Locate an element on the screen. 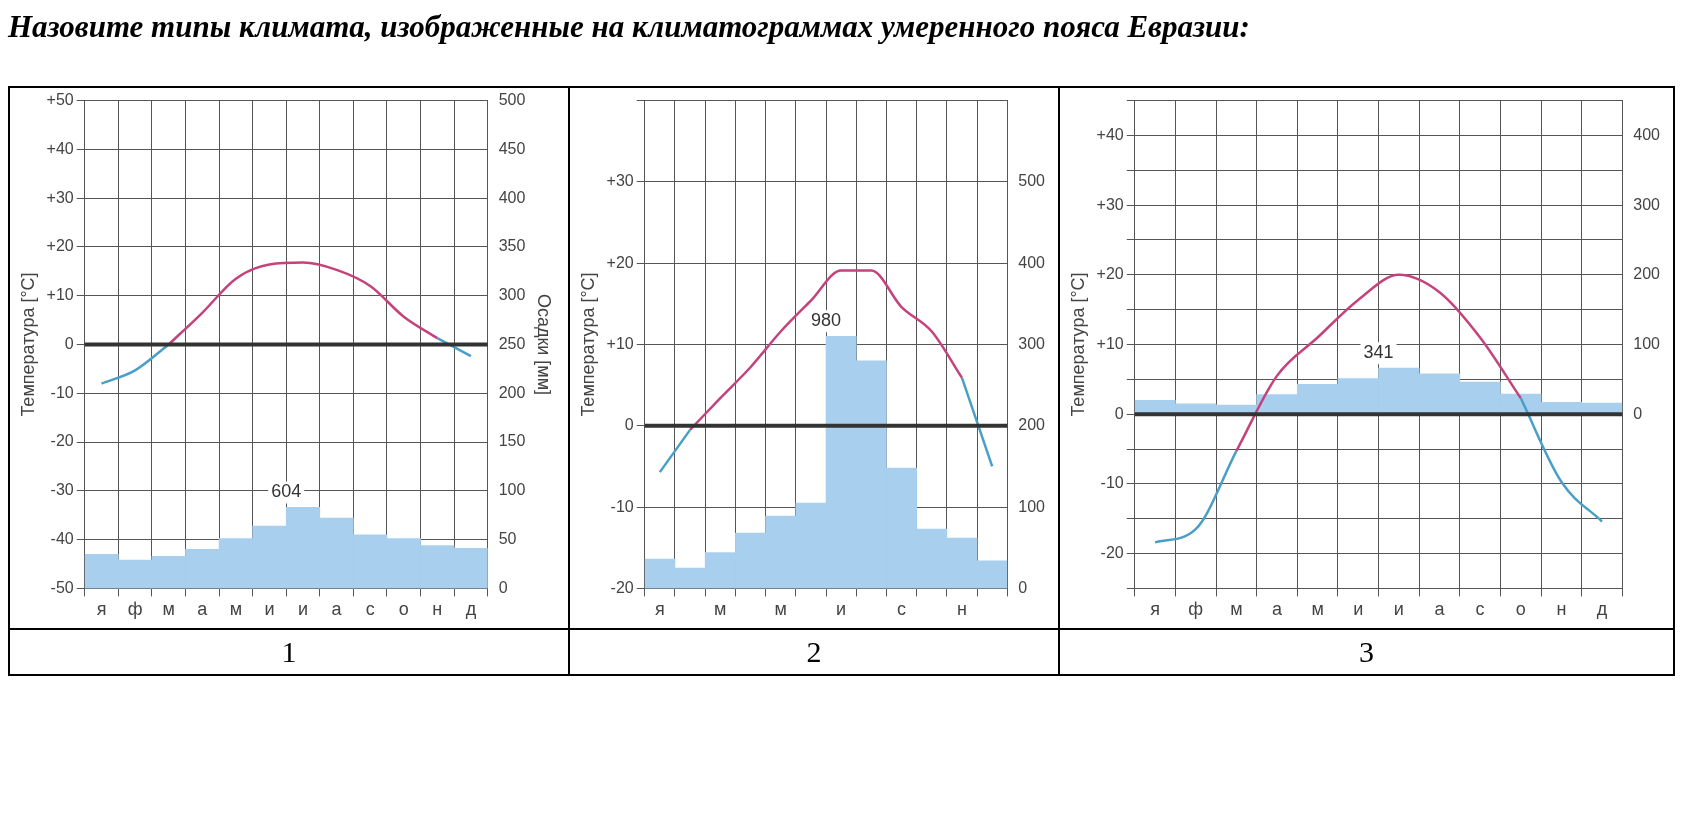  y2-axis-title: Осадки [мм] is located at coordinates (544, 344).